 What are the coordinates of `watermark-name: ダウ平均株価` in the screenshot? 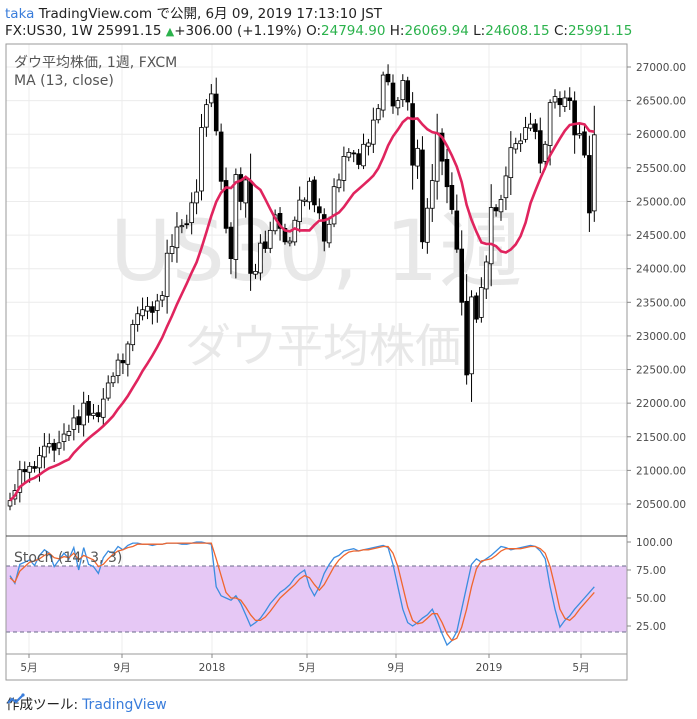 It's located at (323, 346).